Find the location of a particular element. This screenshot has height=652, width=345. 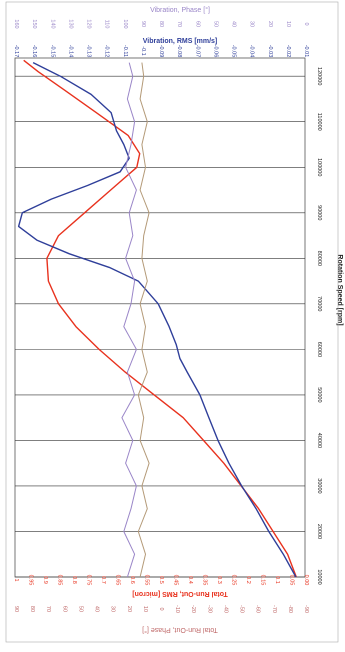

rms-axis-title: Vibration, RMS [mm/s] is located at coordinates (180, 41).